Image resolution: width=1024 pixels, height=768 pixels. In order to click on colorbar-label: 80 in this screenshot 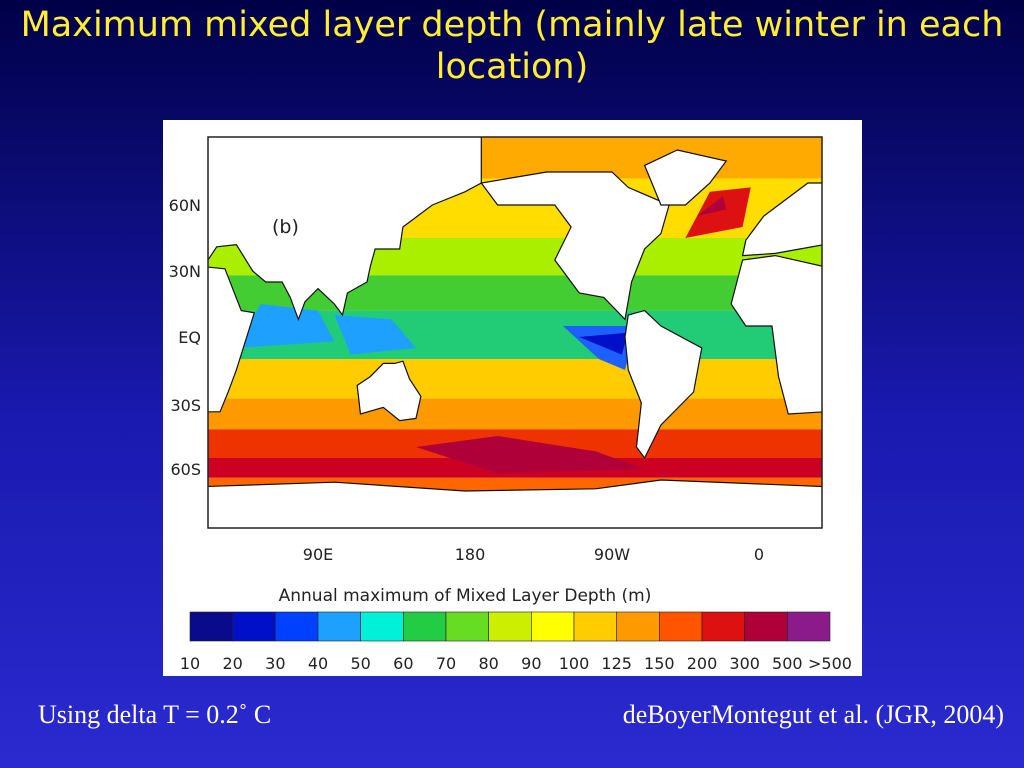, I will do `click(488, 663)`.